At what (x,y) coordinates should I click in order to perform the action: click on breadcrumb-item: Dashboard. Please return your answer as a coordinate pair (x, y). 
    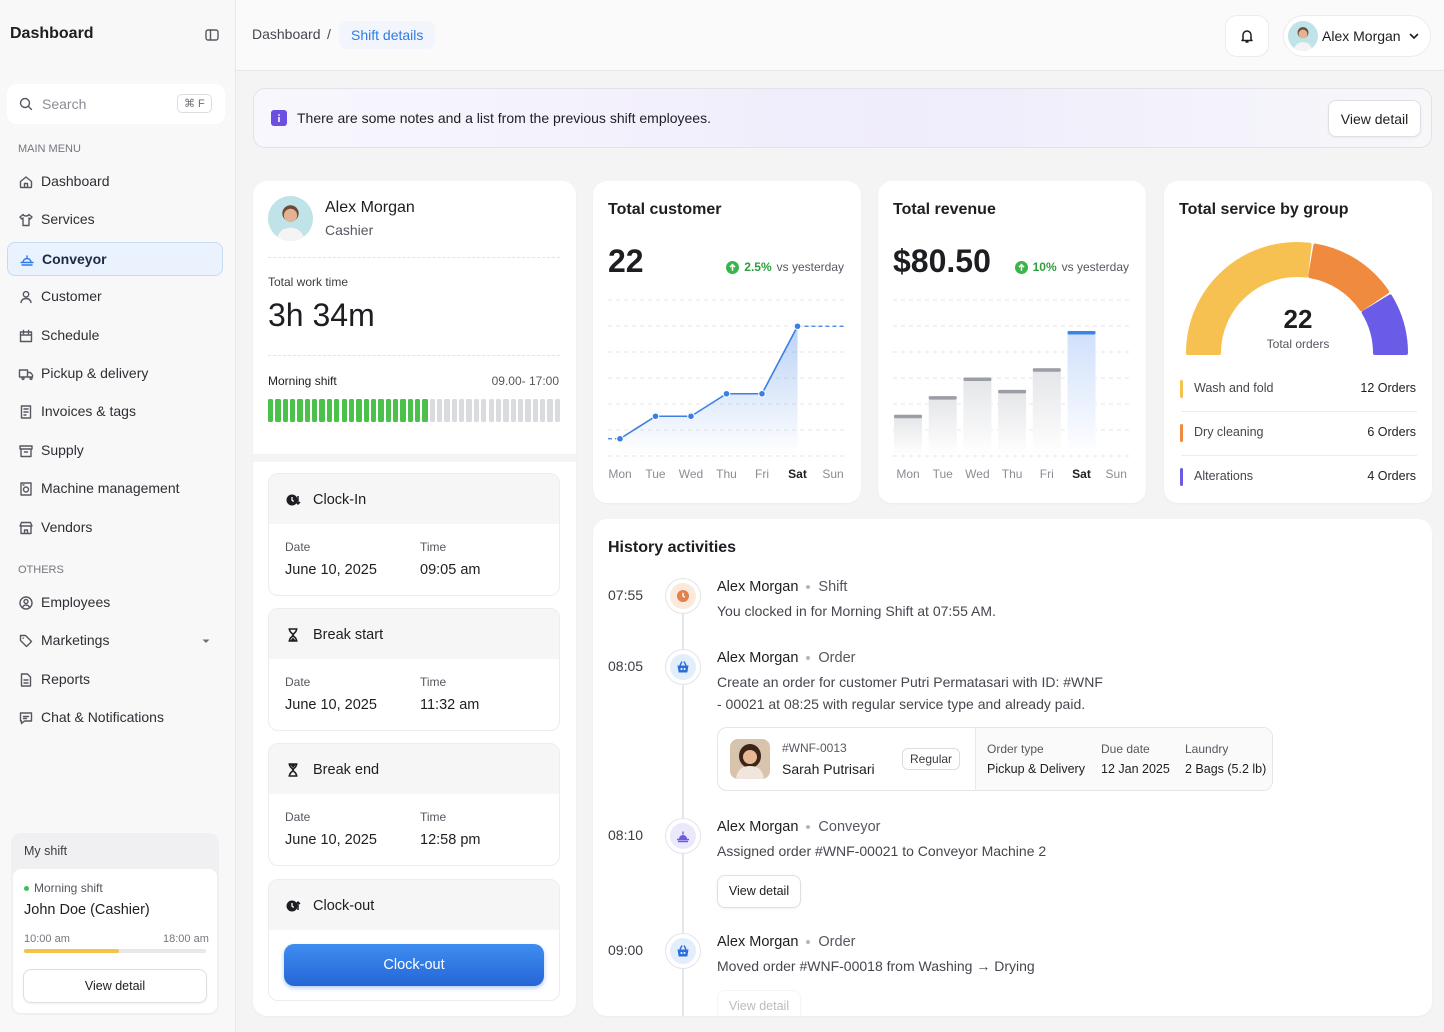
    Looking at the image, I should click on (286, 34).